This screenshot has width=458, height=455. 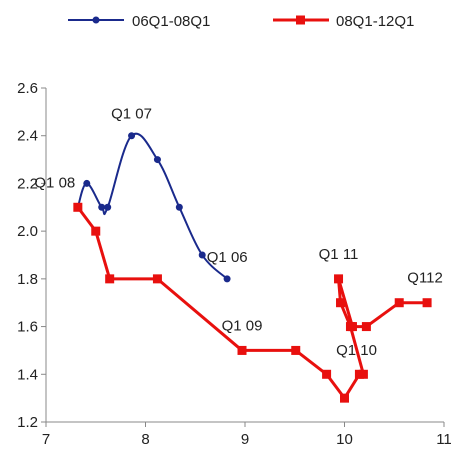 What do you see at coordinates (46, 439) in the screenshot?
I see `x-tick-label: 7` at bounding box center [46, 439].